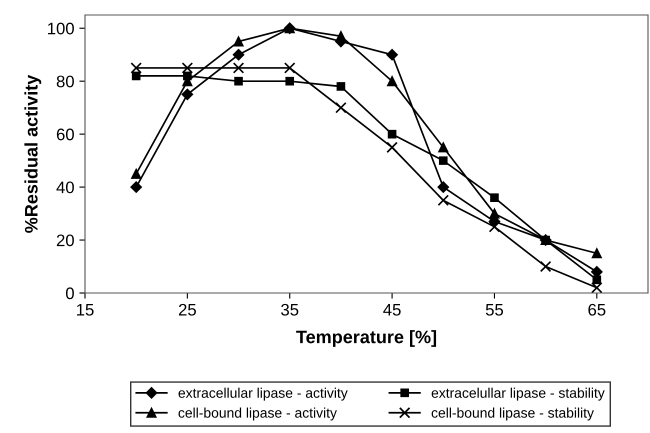 The height and width of the screenshot is (433, 650). Describe the element at coordinates (257, 414) in the screenshot. I see `legend-label: cell-bound lipase - activity` at that location.